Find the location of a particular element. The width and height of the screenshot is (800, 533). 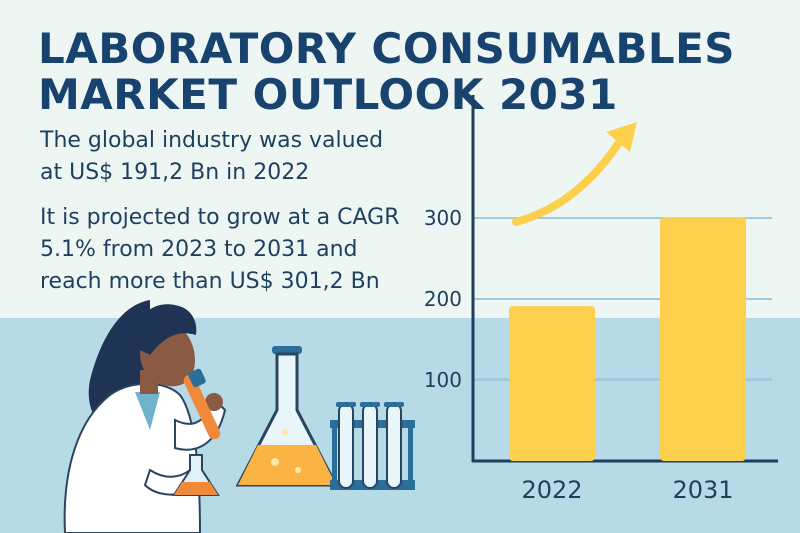

x-tick-label-2022: 2022 is located at coordinates (551, 490).